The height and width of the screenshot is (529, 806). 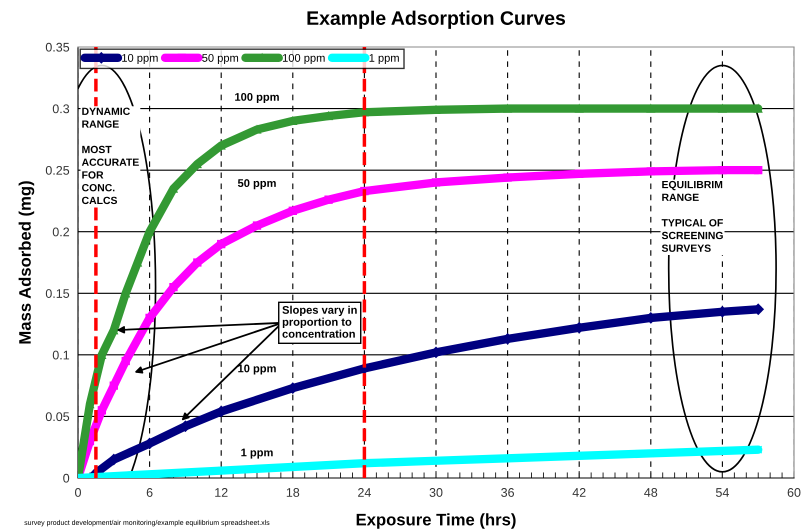 I want to click on annotation: Slopes vary in proportion to concentration, so click(x=319, y=322).